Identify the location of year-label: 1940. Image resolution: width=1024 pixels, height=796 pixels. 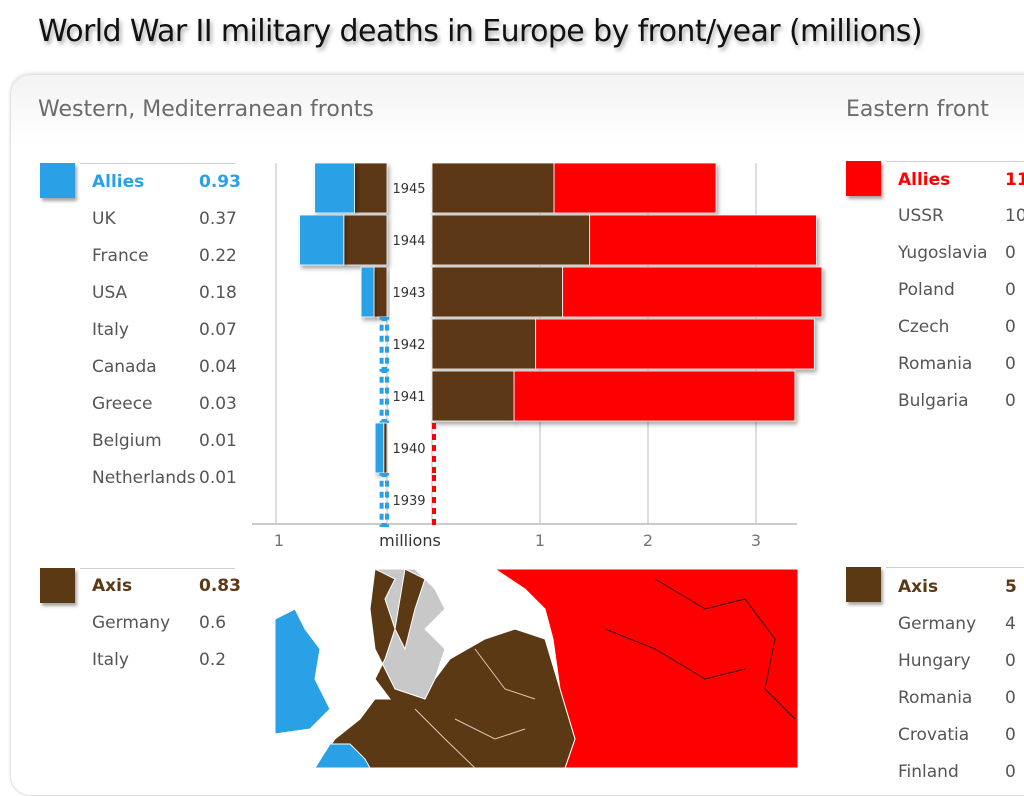
(408, 449).